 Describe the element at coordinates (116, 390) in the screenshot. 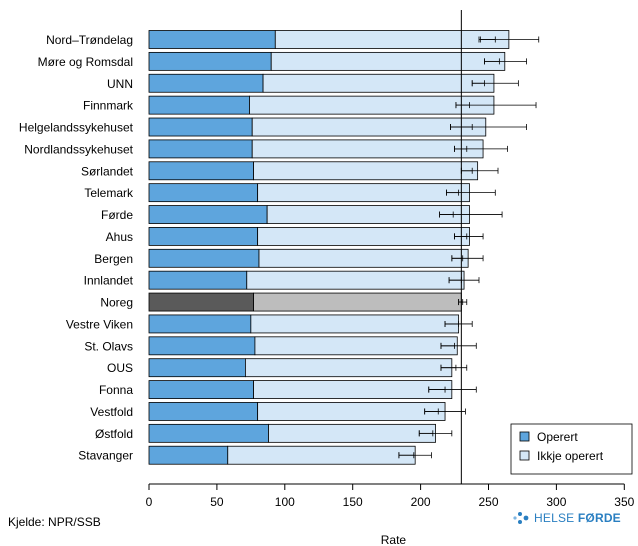

I see `category-label: Fonna` at that location.